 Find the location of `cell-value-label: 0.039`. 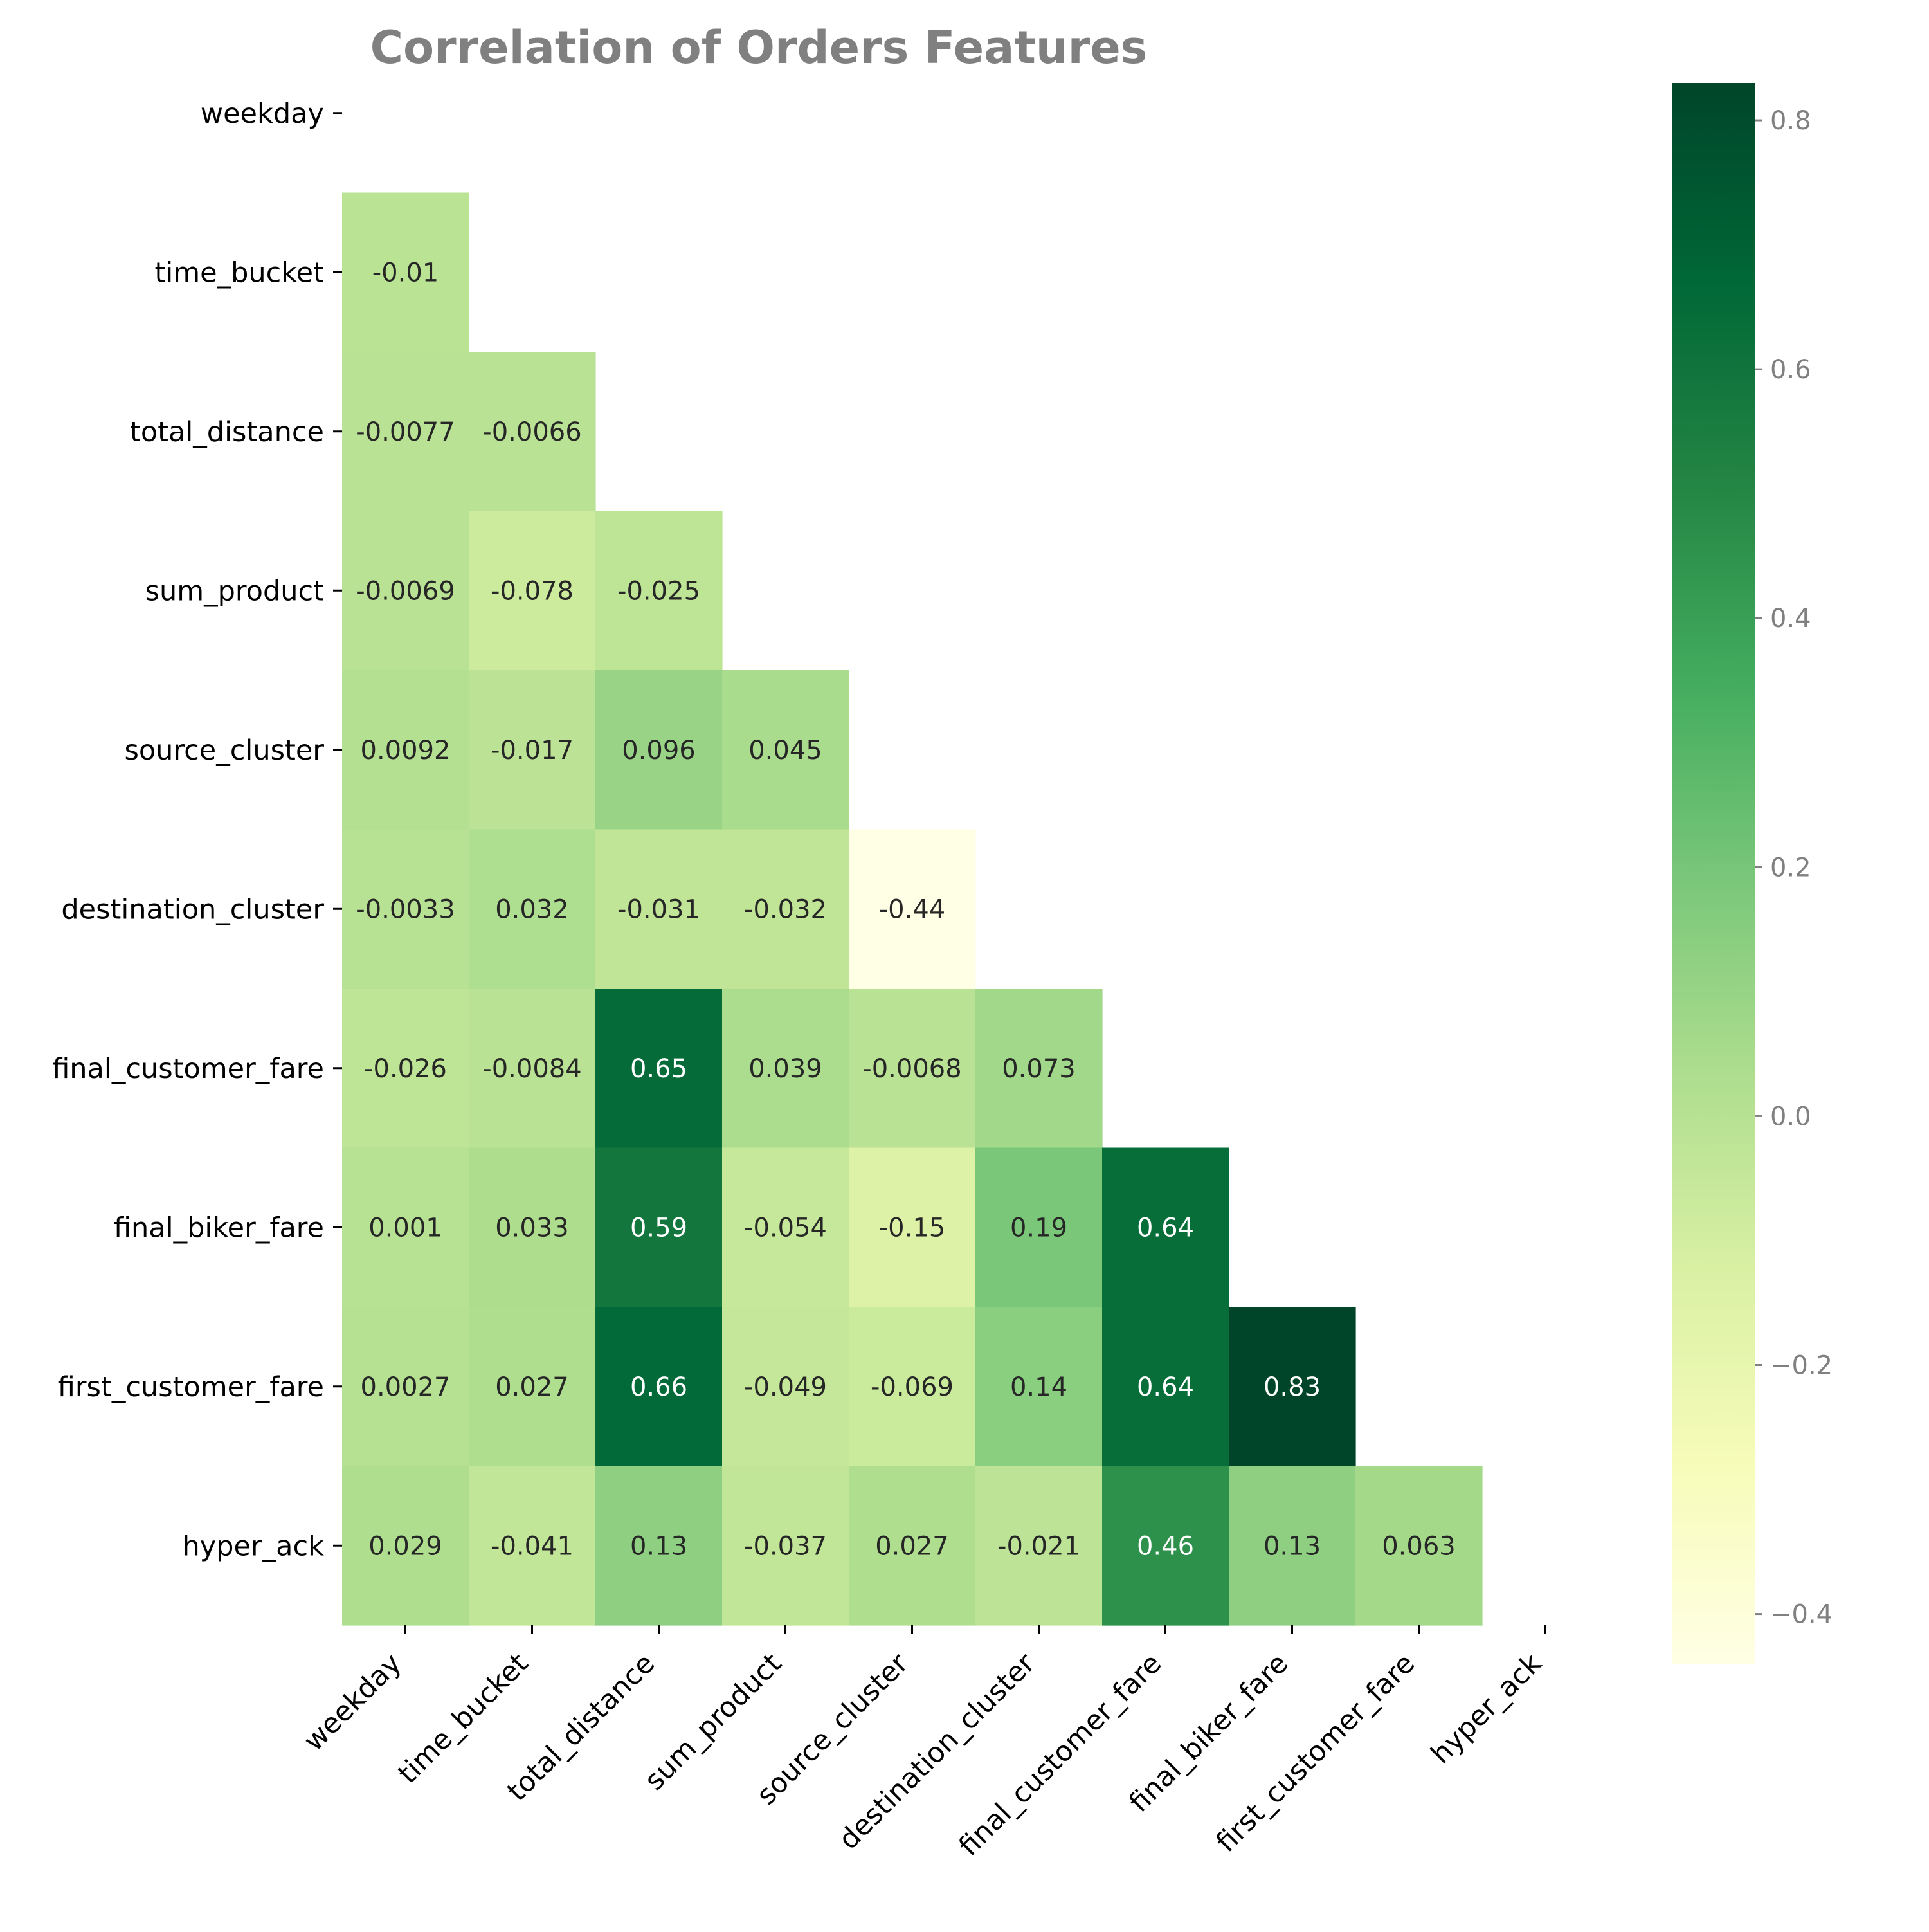

cell-value-label: 0.039 is located at coordinates (785, 1069).